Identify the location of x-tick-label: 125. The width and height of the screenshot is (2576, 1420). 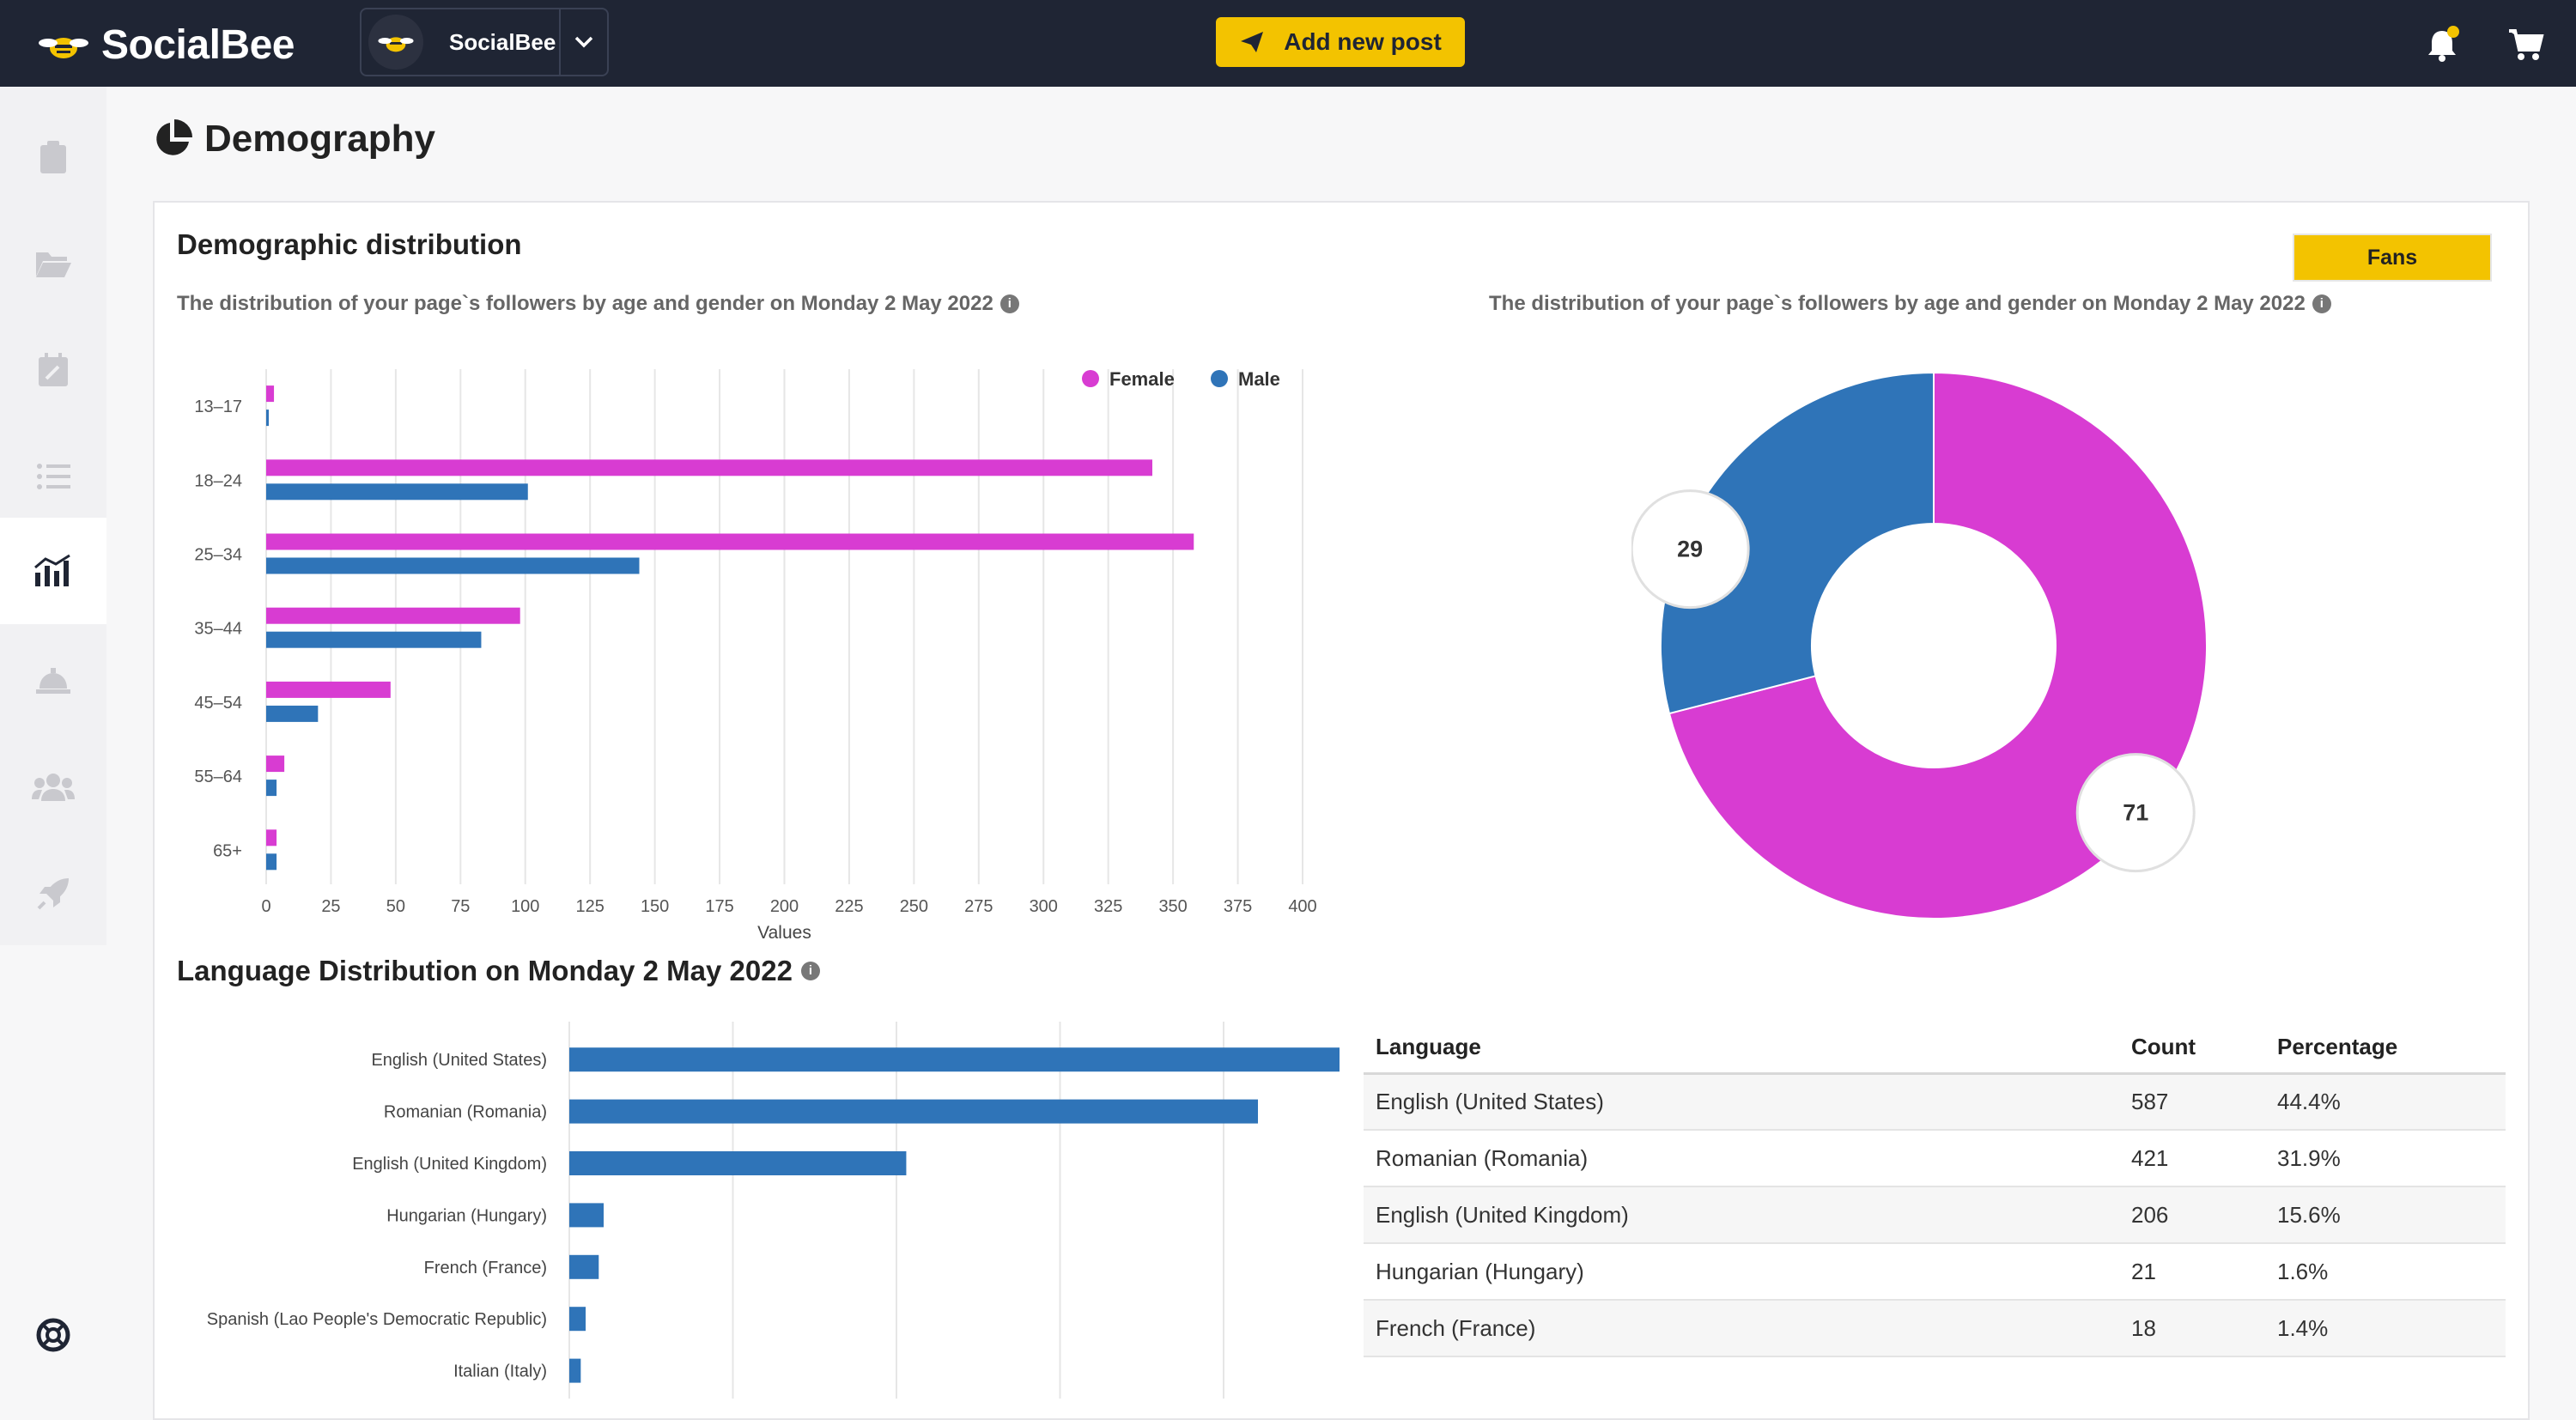
(590, 906).